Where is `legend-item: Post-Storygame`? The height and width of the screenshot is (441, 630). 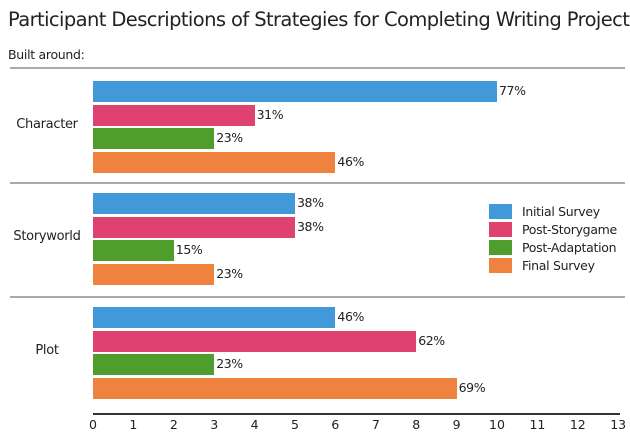 legend-item: Post-Storygame is located at coordinates (553, 229).